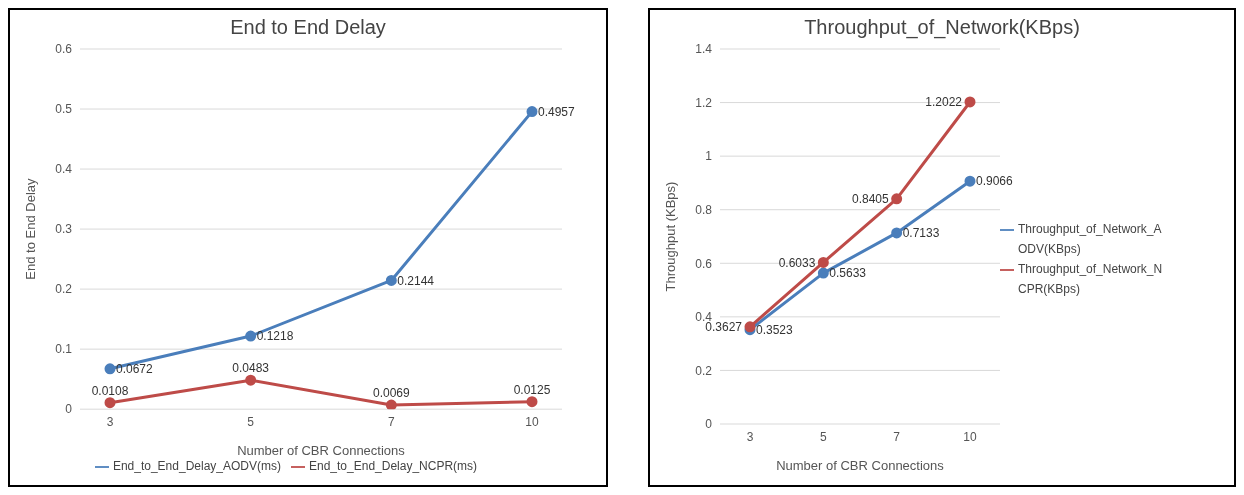 This screenshot has height=495, width=1244. What do you see at coordinates (704, 102) in the screenshot?
I see `y-tick-label: 1.2` at bounding box center [704, 102].